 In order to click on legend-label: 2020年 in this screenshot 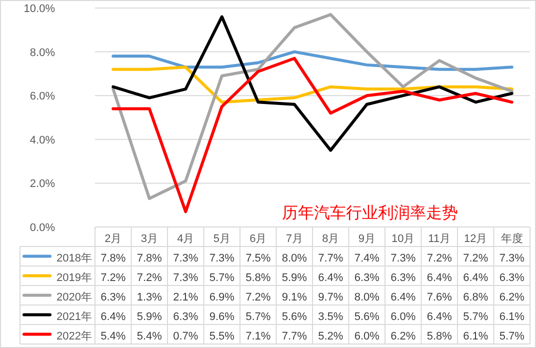, I will do `click(74, 298)`.